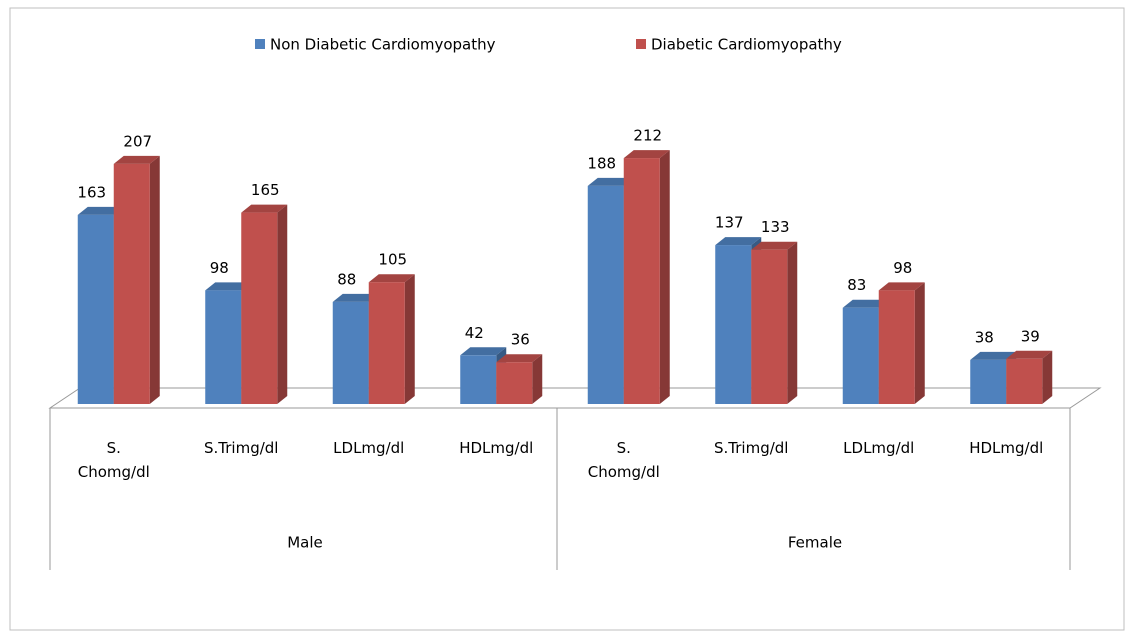  I want to click on data-label: 42, so click(474, 333).